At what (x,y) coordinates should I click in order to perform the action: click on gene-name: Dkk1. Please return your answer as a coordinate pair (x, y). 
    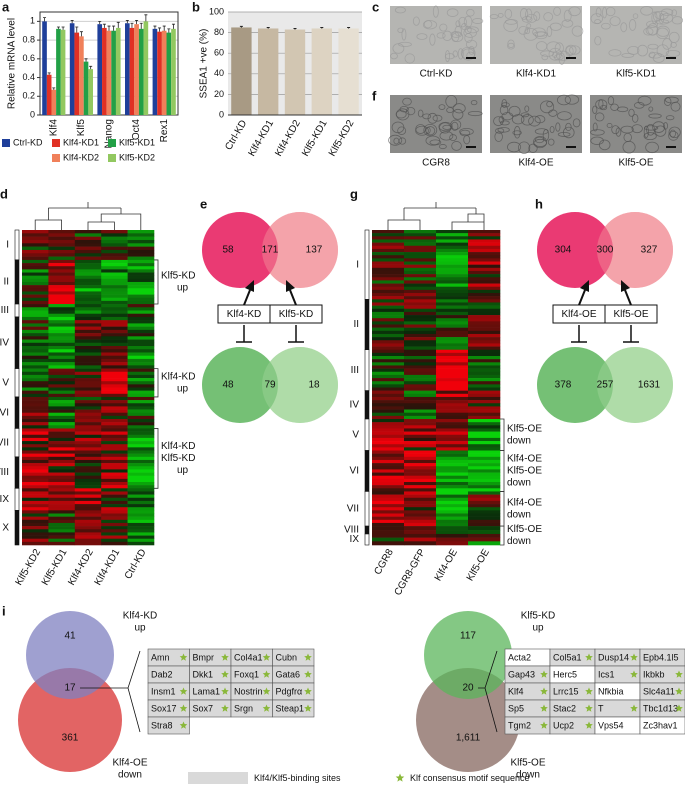
    Looking at the image, I should click on (203, 674).